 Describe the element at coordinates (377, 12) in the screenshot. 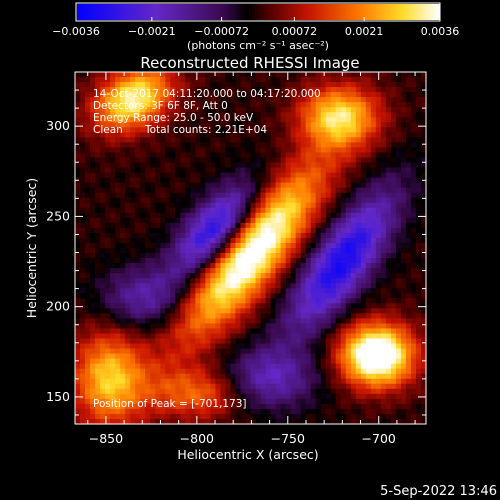

I see `colorbar-segment` at that location.